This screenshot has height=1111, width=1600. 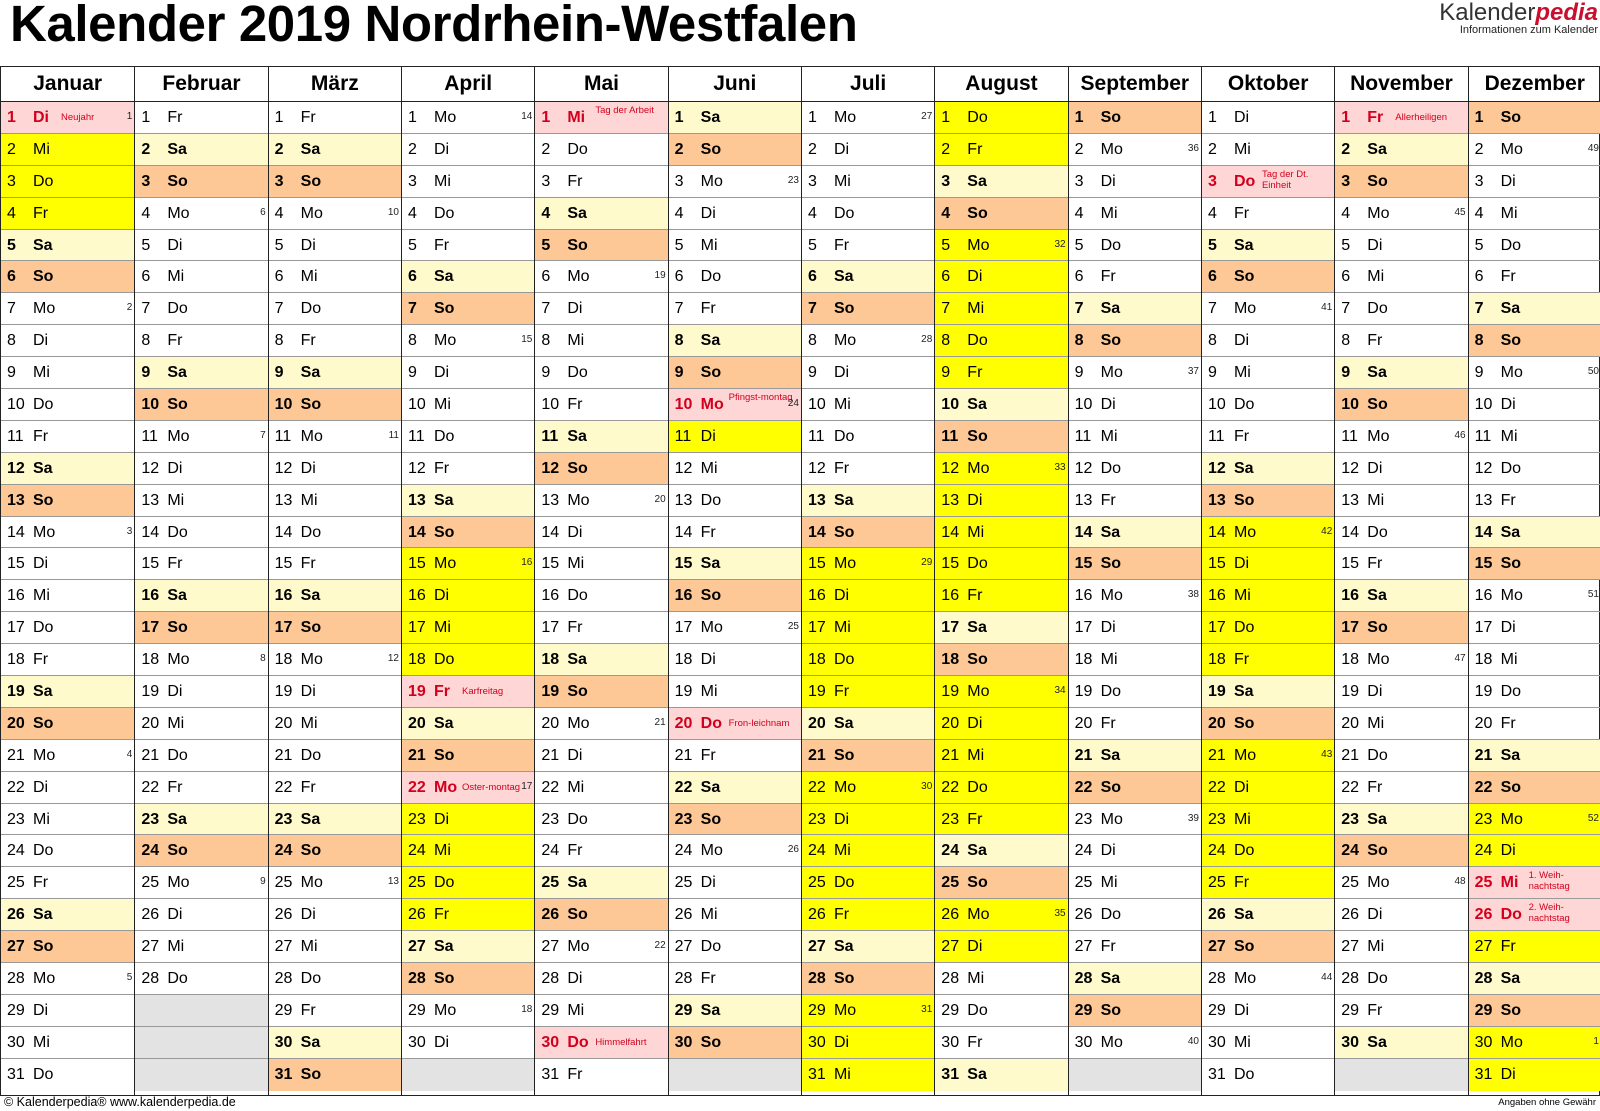 I want to click on day-cell: 11 Mi, so click(x=1134, y=437).